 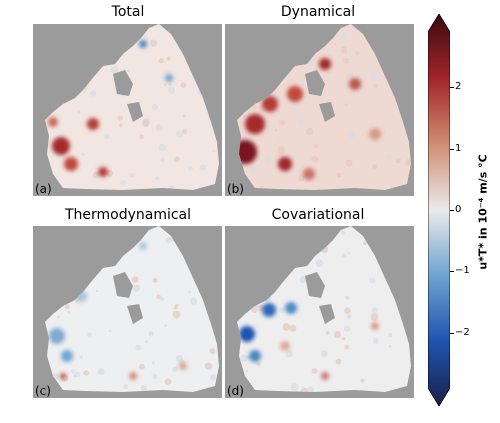 What do you see at coordinates (43, 189) in the screenshot?
I see `panel-label-a: (a)` at bounding box center [43, 189].